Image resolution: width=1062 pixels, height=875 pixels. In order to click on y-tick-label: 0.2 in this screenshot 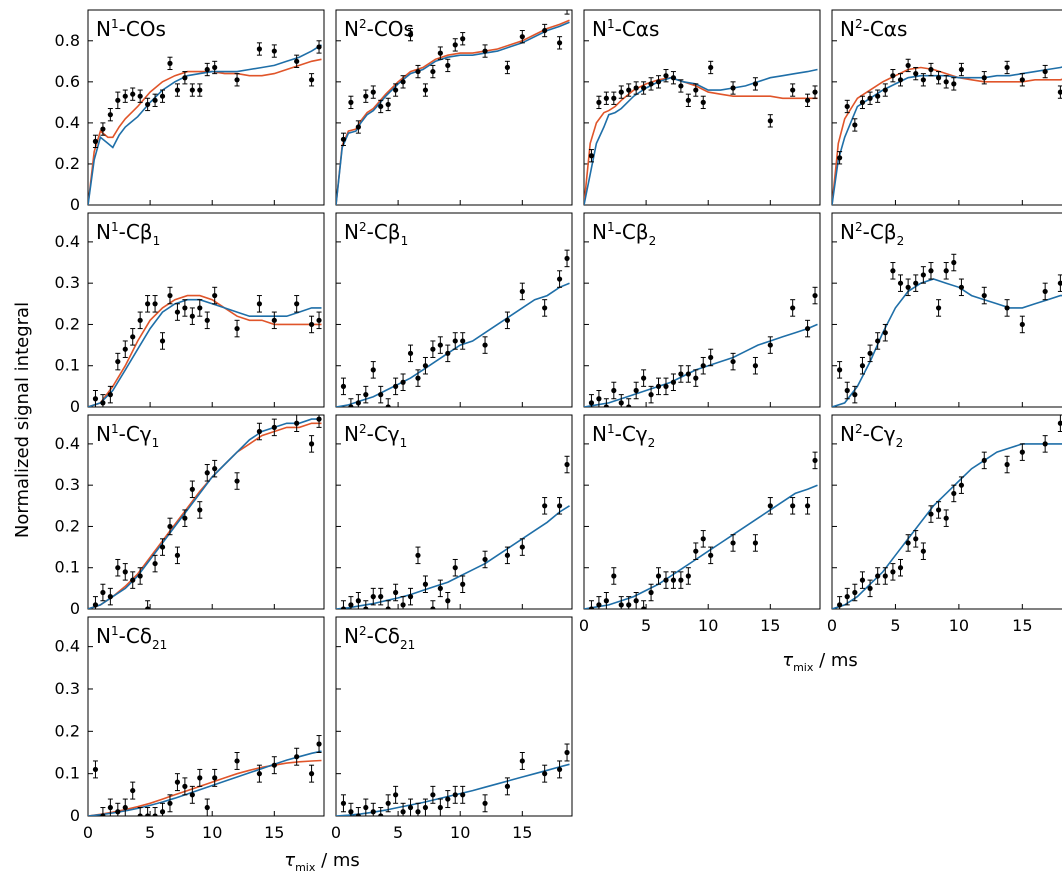, I will do `click(67, 163)`.